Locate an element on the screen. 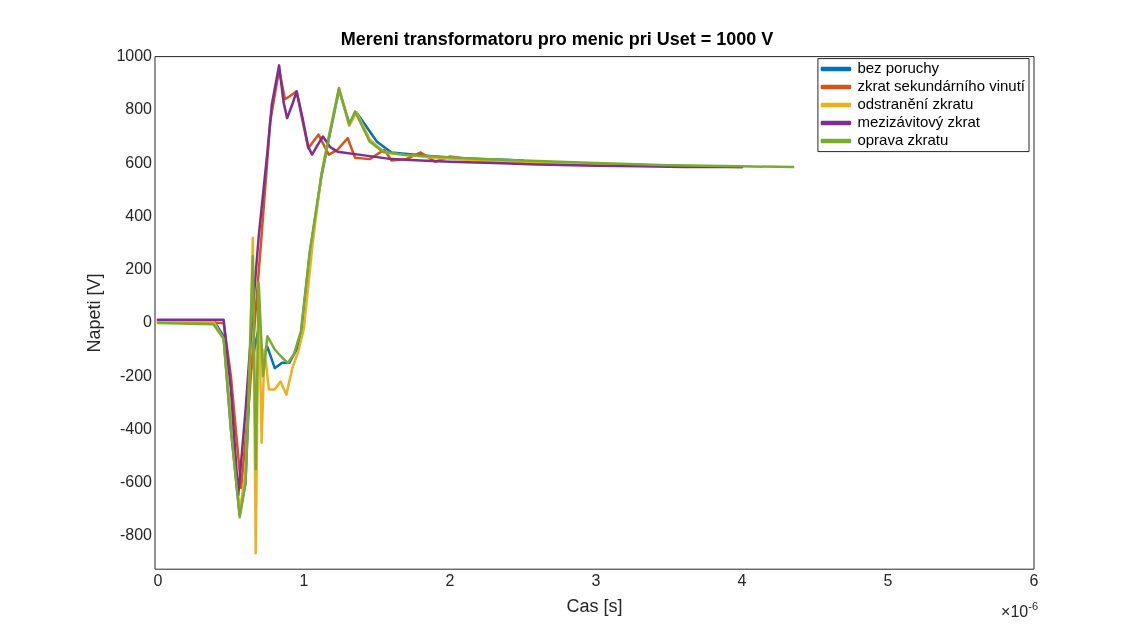 The image size is (1141, 635). y-tick-label: 1000 is located at coordinates (134, 56).